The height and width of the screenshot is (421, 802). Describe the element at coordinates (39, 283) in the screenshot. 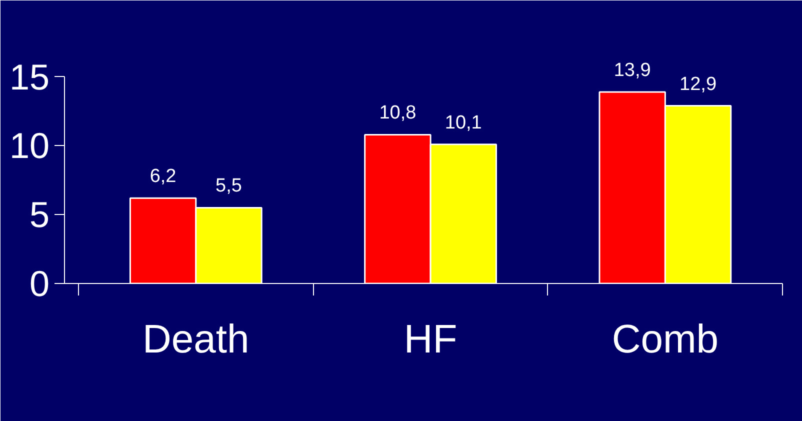

I see `y-tick-label: 0` at that location.